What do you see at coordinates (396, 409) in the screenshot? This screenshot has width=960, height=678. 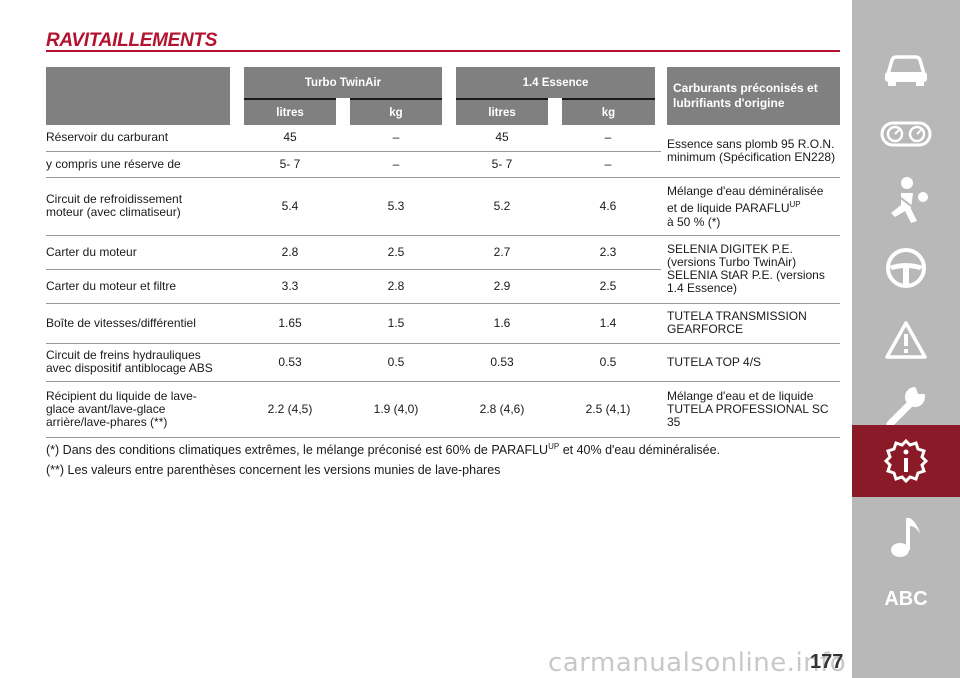 I see `cell-value: 1.9 (4,0)` at bounding box center [396, 409].